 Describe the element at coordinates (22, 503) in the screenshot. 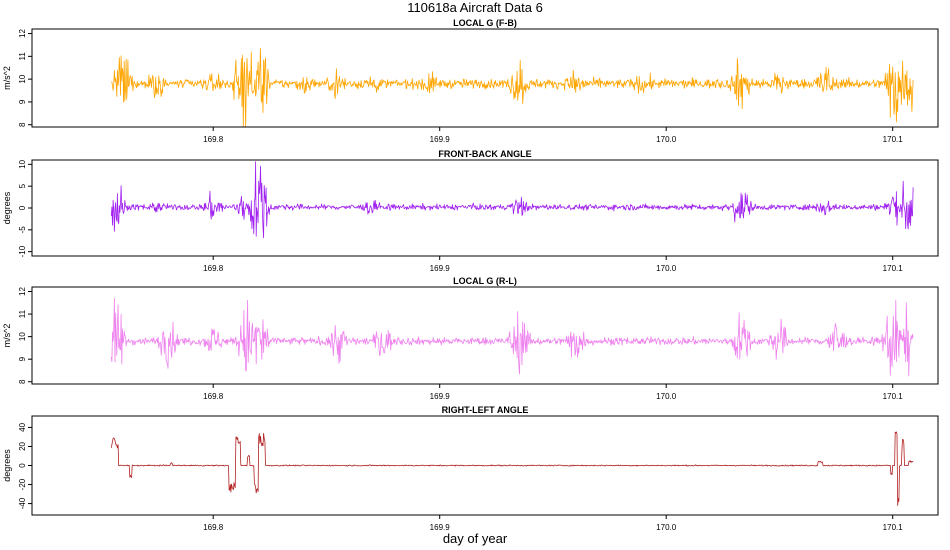

I see `y-tick-label: -40` at that location.